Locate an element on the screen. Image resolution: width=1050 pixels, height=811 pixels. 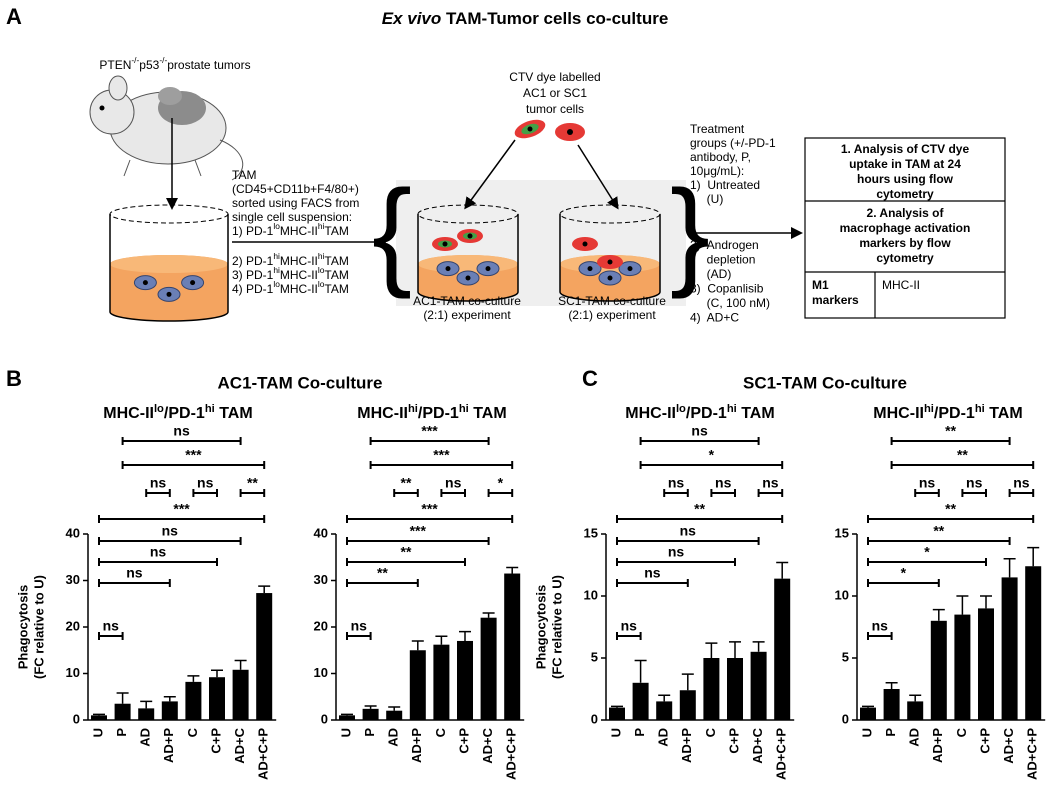
significance-label: ** is located at coordinates (252, 483).